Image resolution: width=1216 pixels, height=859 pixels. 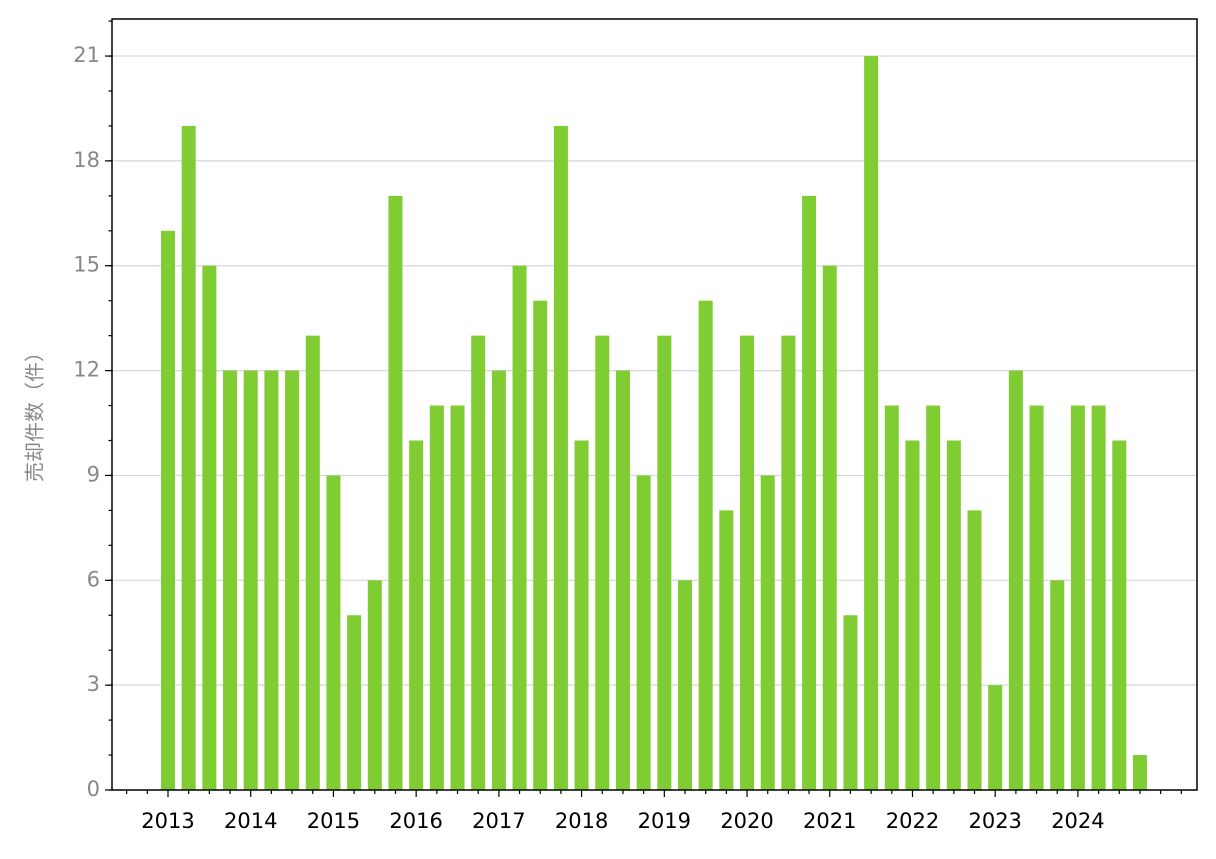 What do you see at coordinates (1077, 821) in the screenshot?
I see `x-tick-label: 2024` at bounding box center [1077, 821].